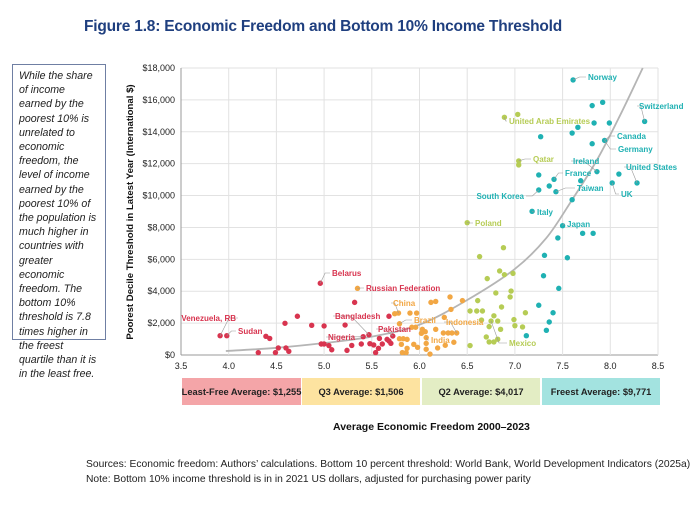  What do you see at coordinates (425, 320) in the screenshot?
I see `country-label: Brazil` at bounding box center [425, 320].